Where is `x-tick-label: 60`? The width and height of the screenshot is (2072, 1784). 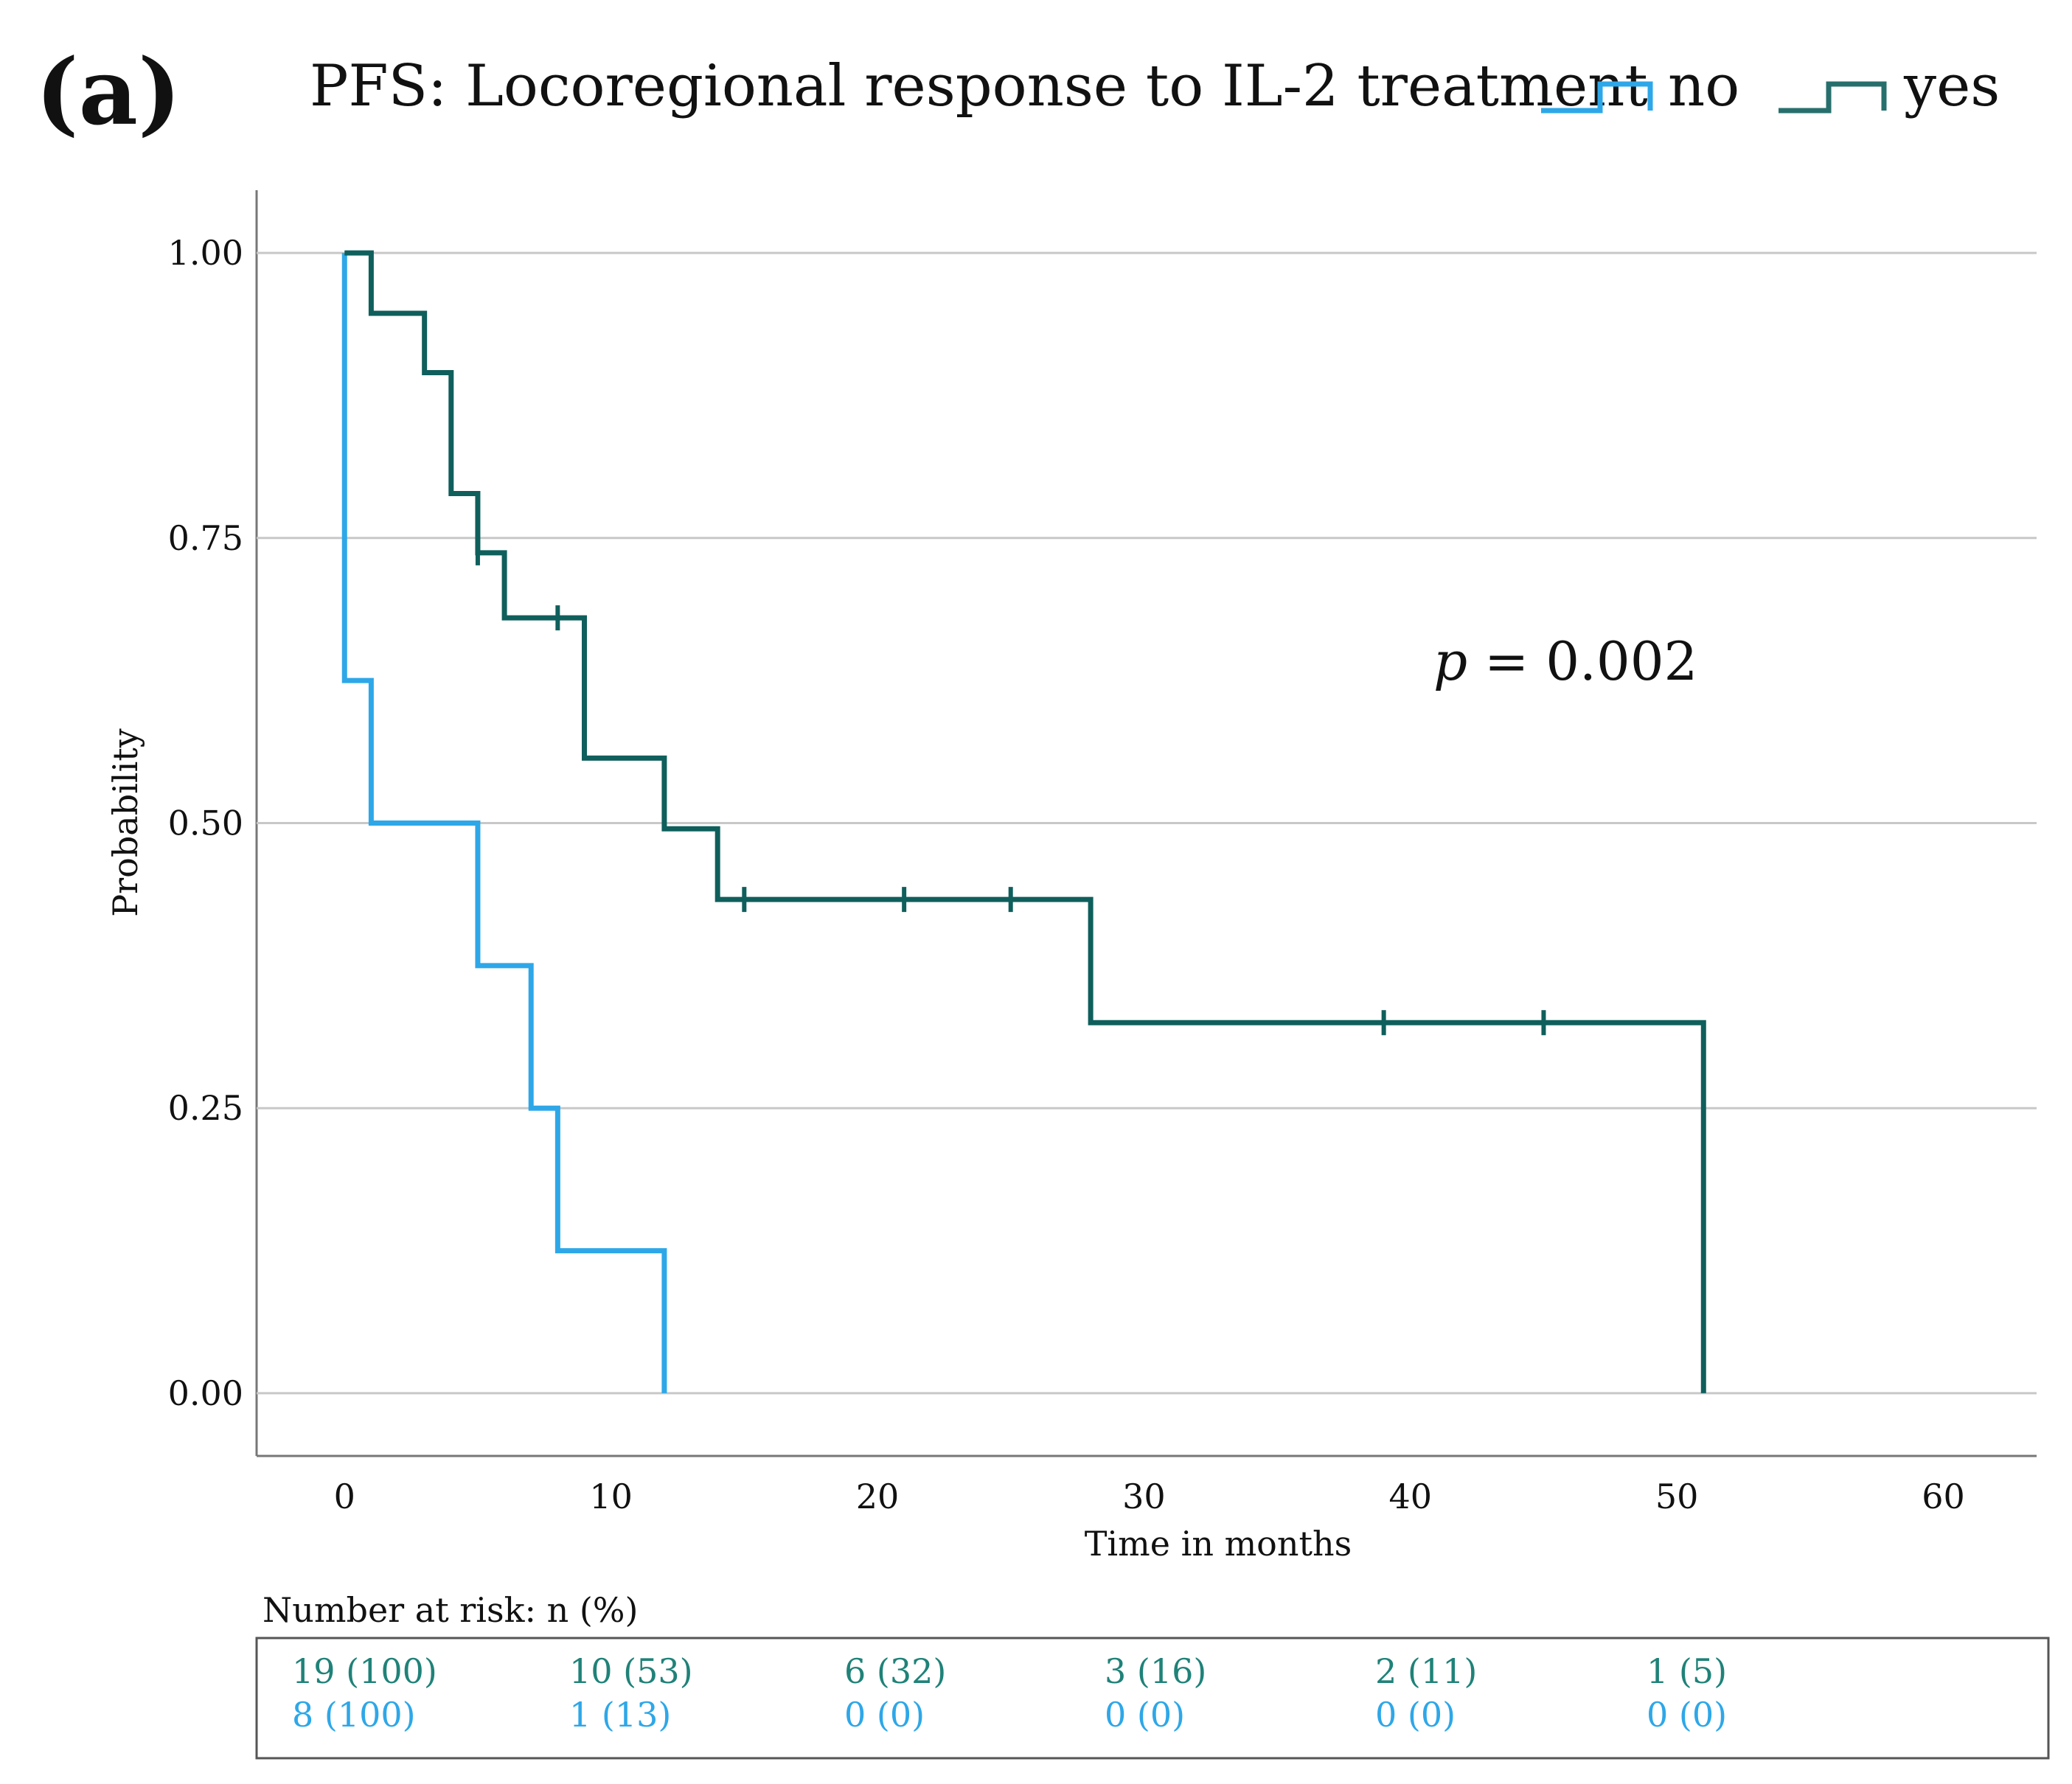 x-tick-label: 60 is located at coordinates (1943, 1496).